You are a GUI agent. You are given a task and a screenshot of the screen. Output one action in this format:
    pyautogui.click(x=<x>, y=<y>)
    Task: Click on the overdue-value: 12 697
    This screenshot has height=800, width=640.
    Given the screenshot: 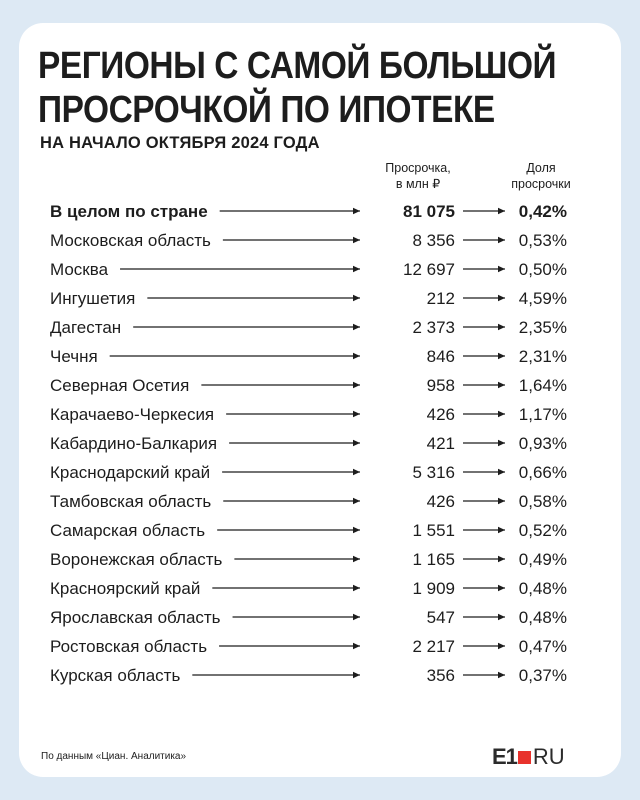 What is the action you would take?
    pyautogui.click(x=429, y=269)
    